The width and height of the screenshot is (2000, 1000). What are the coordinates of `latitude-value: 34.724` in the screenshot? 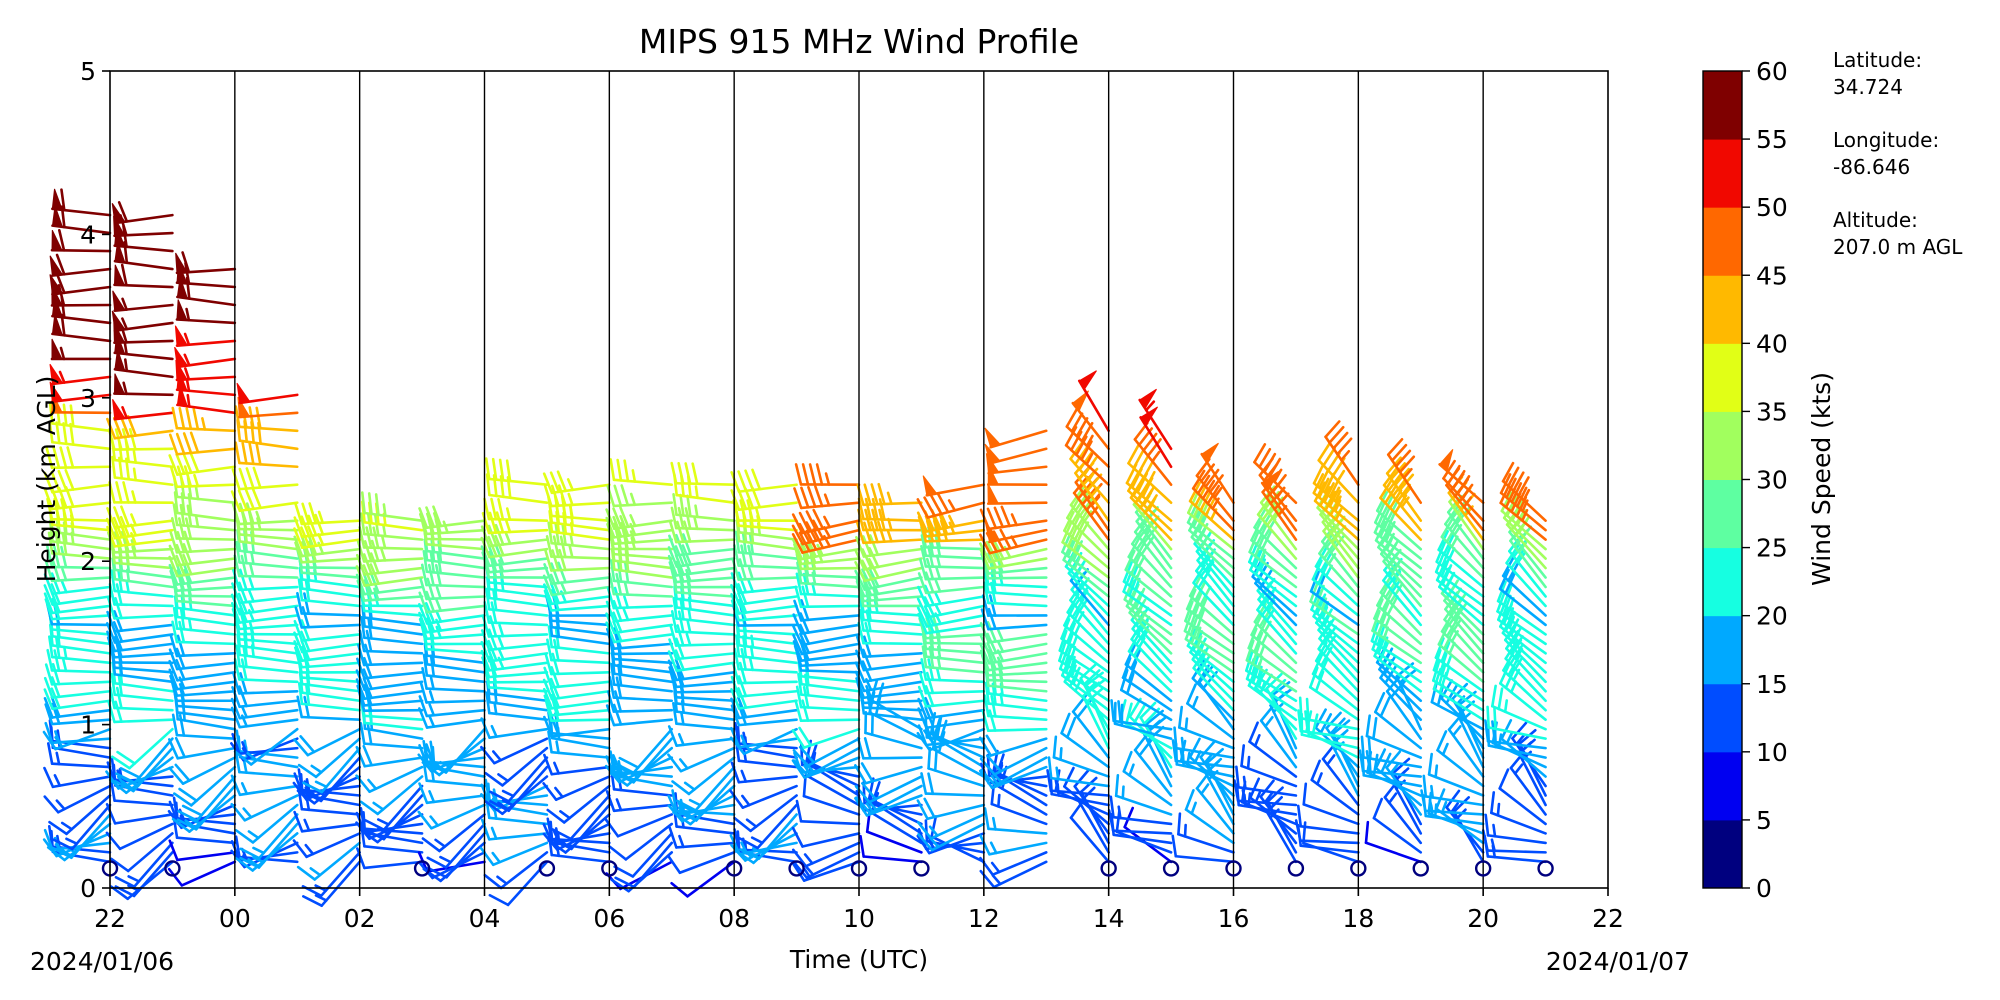 It's located at (1868, 87).